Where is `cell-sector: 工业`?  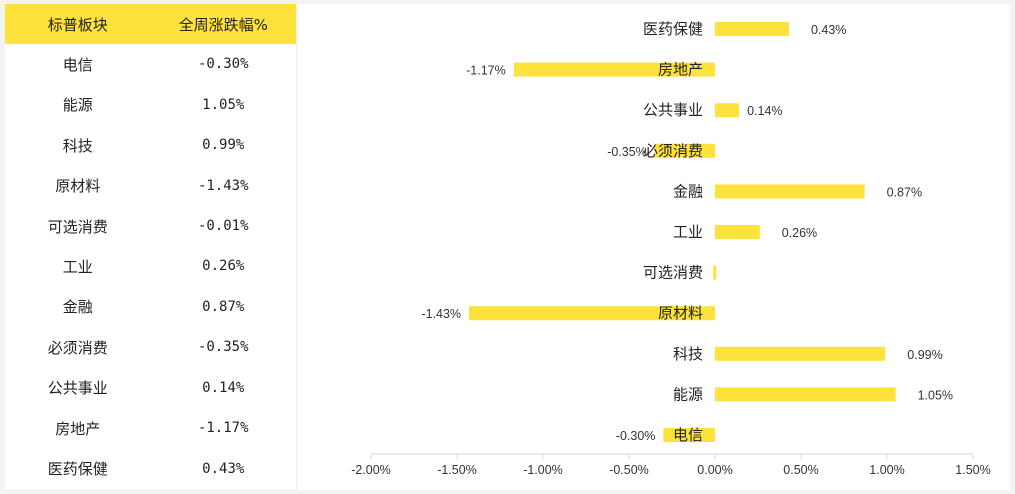
cell-sector: 工业 is located at coordinates (77, 266).